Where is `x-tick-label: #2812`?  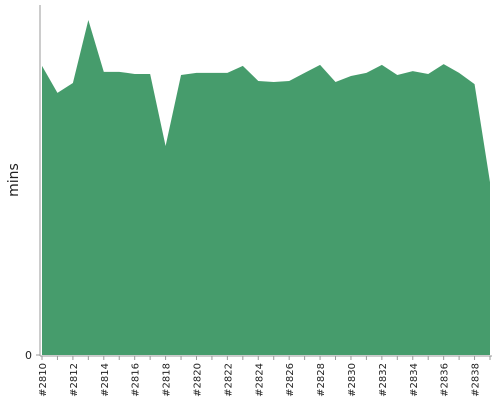
x-tick-label: #2812 is located at coordinates (74, 380).